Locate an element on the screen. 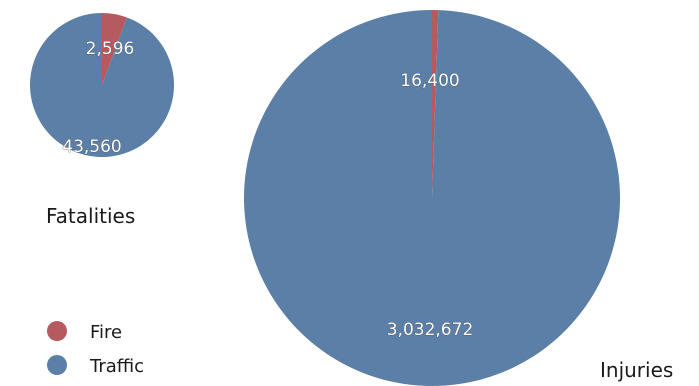 Image resolution: width=699 pixels, height=386 pixels. legend-swatch-fire is located at coordinates (57, 331).